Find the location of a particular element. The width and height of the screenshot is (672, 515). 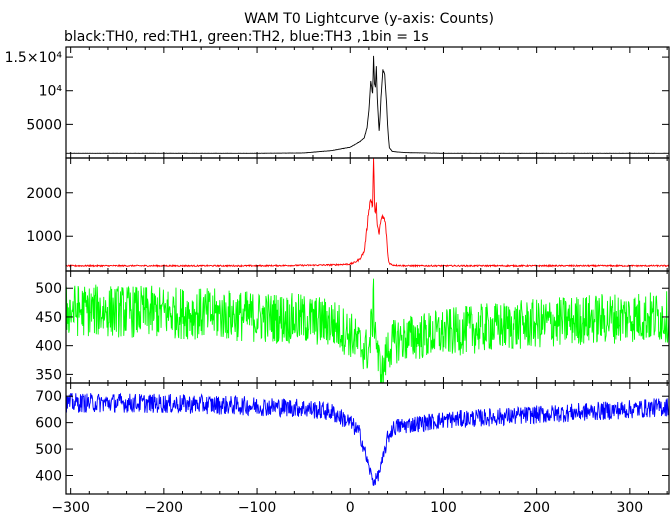

y-tick-label: 2000 is located at coordinates (44, 194).